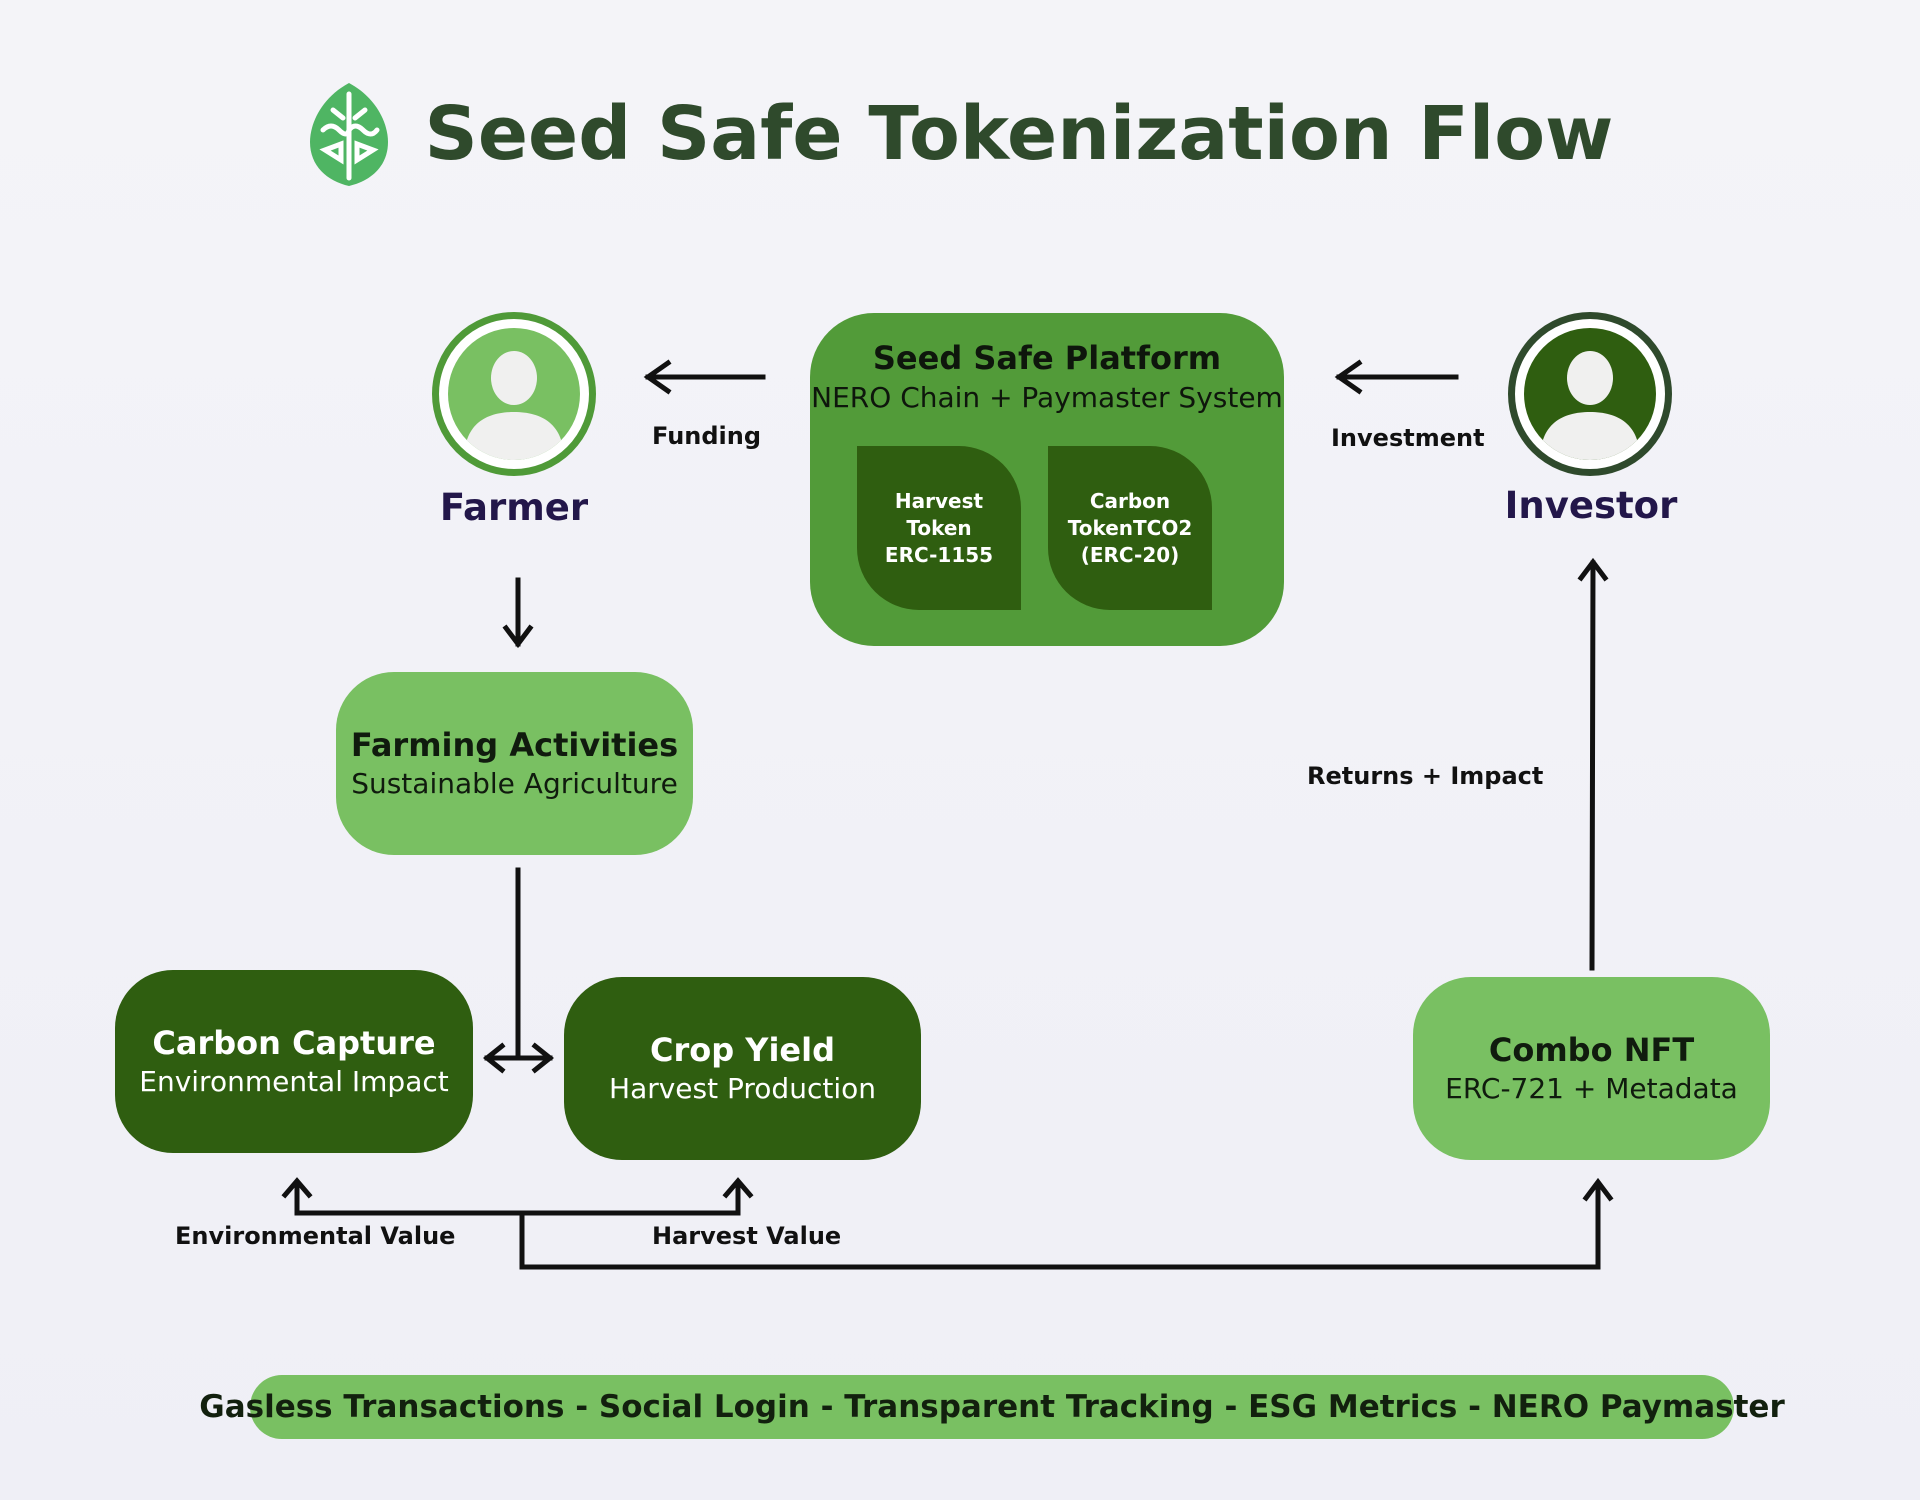 The image size is (1920, 1500). Describe the element at coordinates (742, 1049) in the screenshot. I see `crop-yield-title: Crop Yield` at that location.